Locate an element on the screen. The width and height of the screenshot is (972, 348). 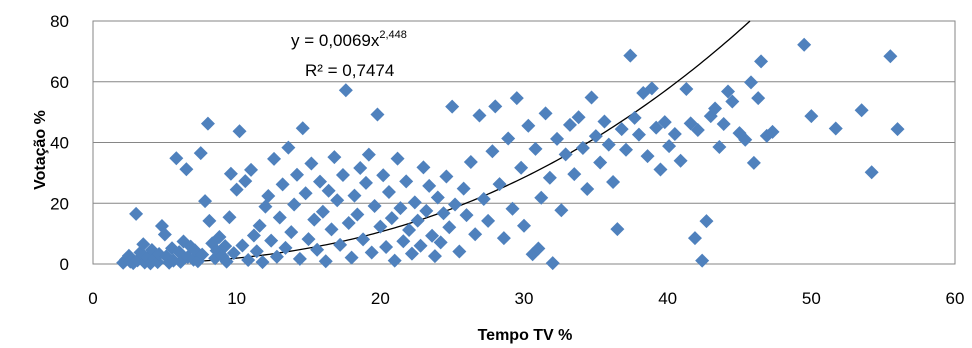
y-tick-label: 40 is located at coordinates (59, 143).